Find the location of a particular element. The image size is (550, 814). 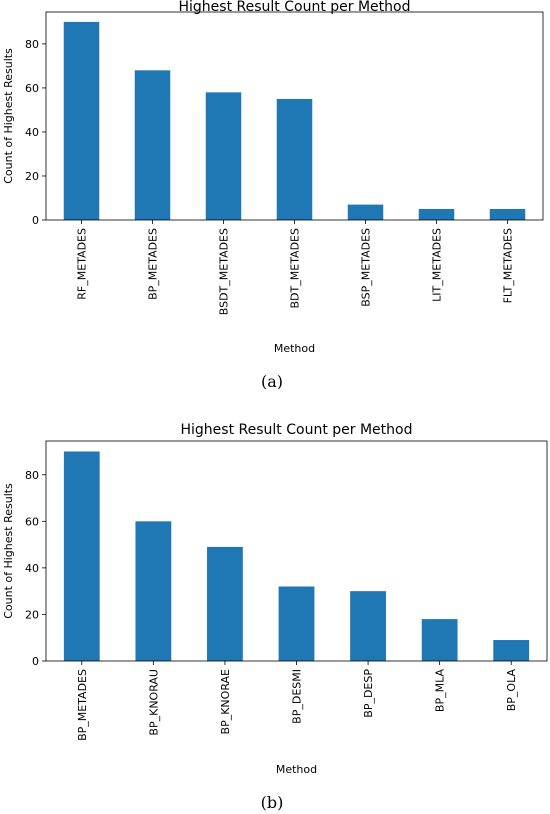

x-tick-label: BP_DESP is located at coordinates (368, 693).